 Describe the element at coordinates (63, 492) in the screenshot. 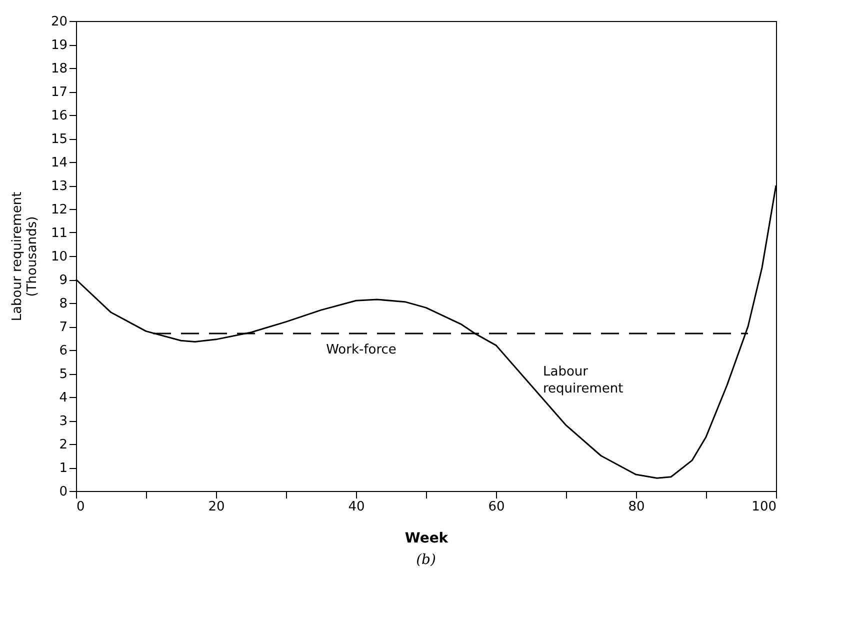

I see `y-tick-label: 0` at that location.